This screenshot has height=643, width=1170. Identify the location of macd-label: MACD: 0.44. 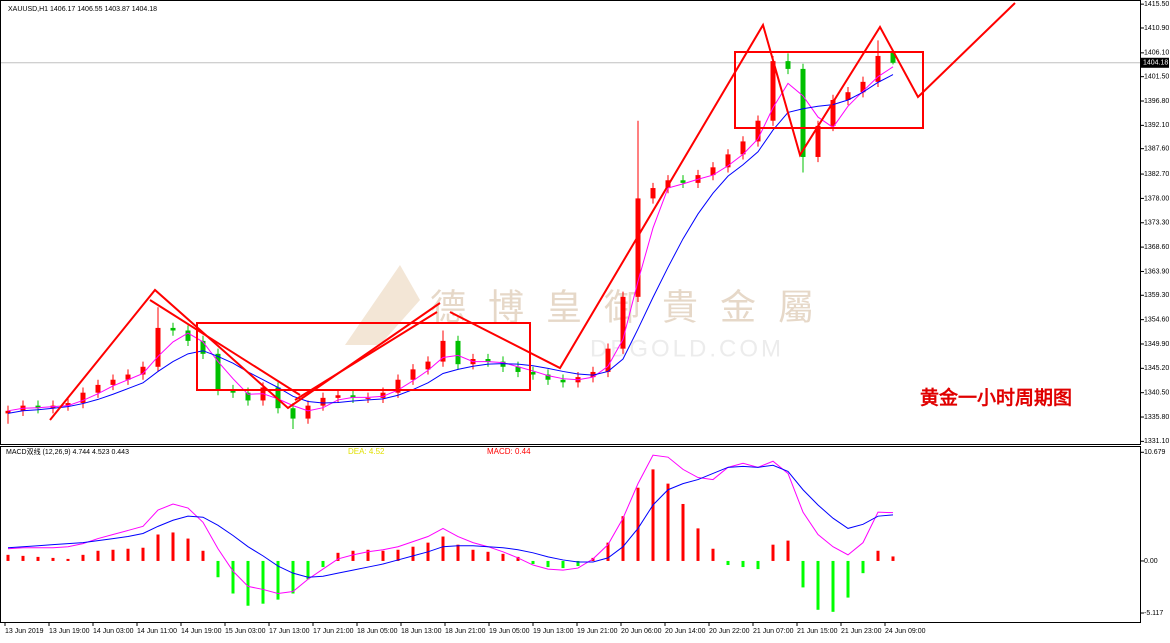
(509, 451).